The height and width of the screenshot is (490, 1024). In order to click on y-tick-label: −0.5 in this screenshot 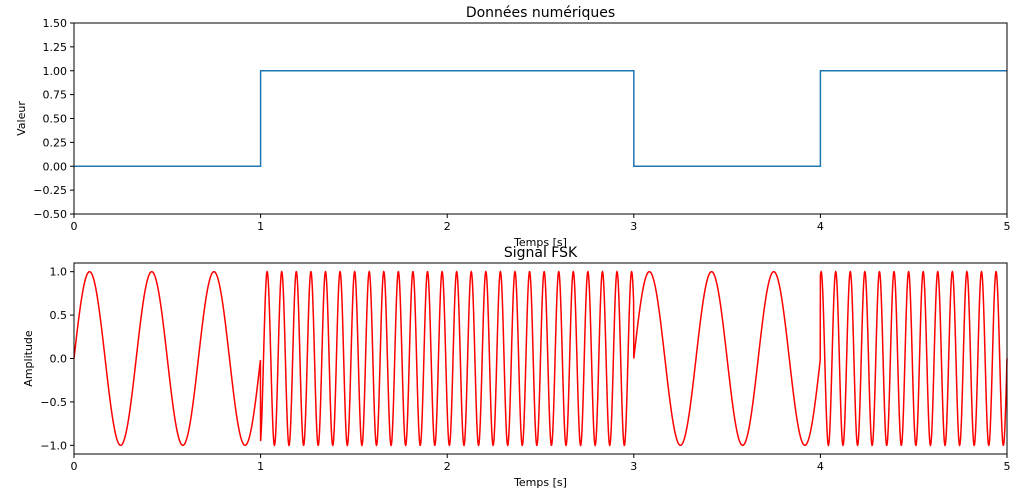, I will do `click(53, 402)`.